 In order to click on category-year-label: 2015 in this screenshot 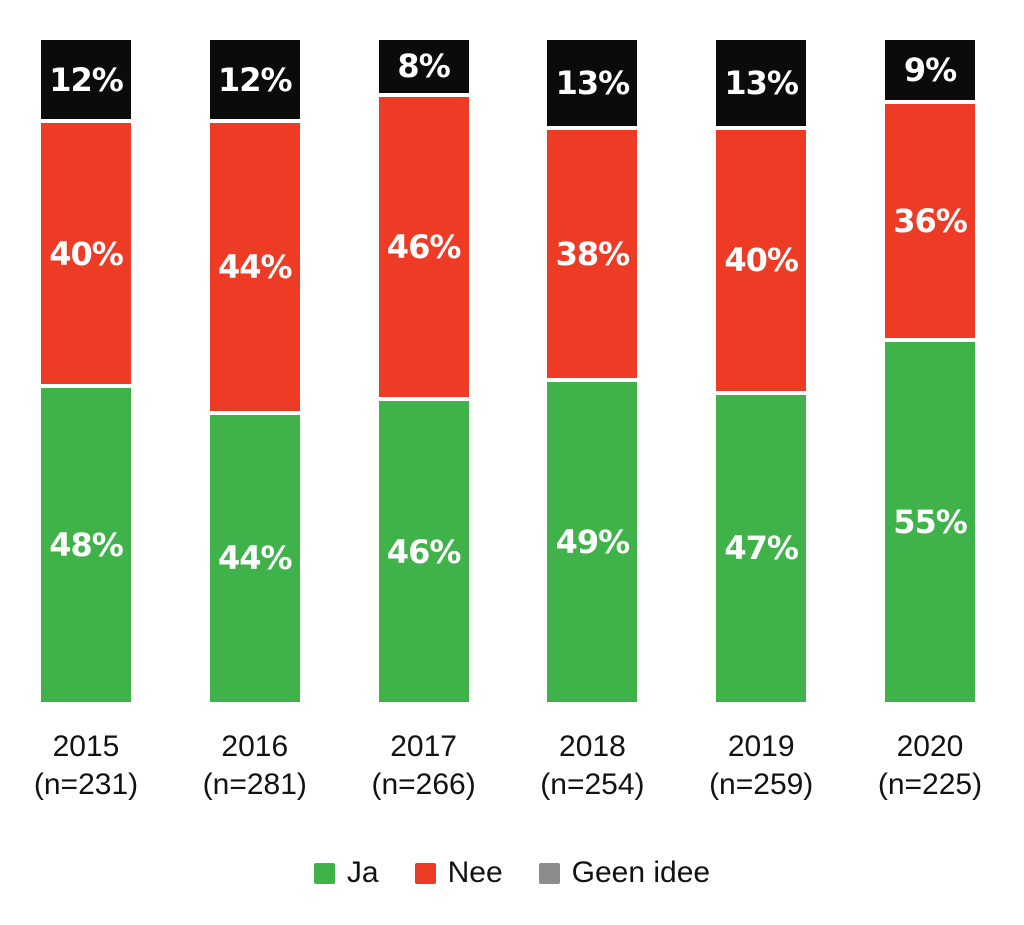, I will do `click(86, 746)`.